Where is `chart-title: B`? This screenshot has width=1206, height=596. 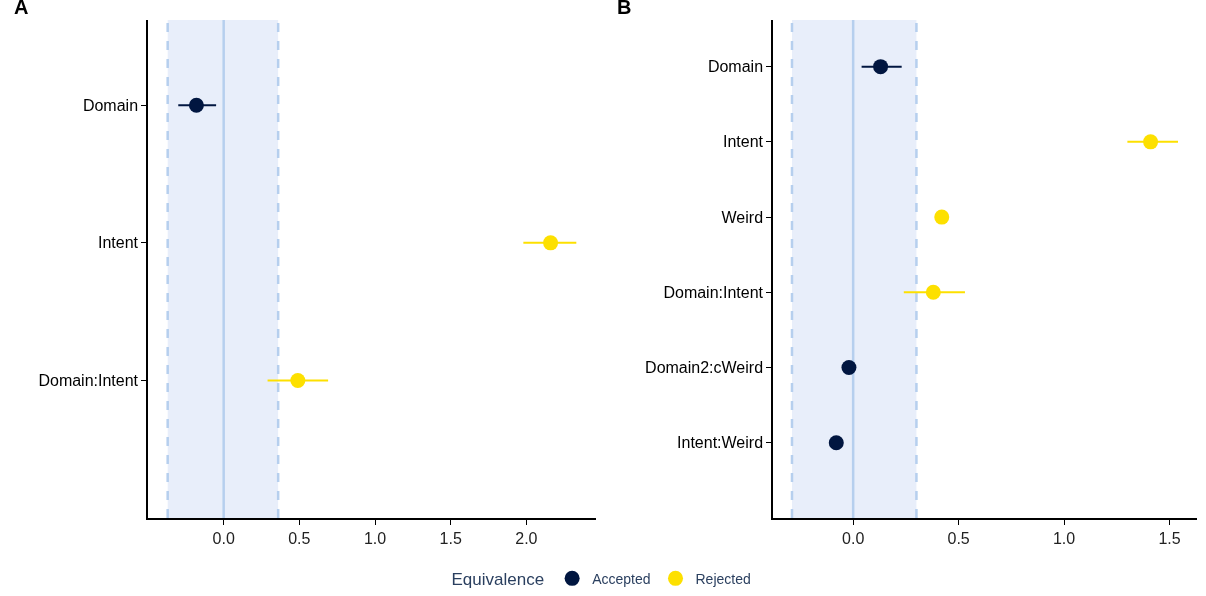 chart-title: B is located at coordinates (624, 9).